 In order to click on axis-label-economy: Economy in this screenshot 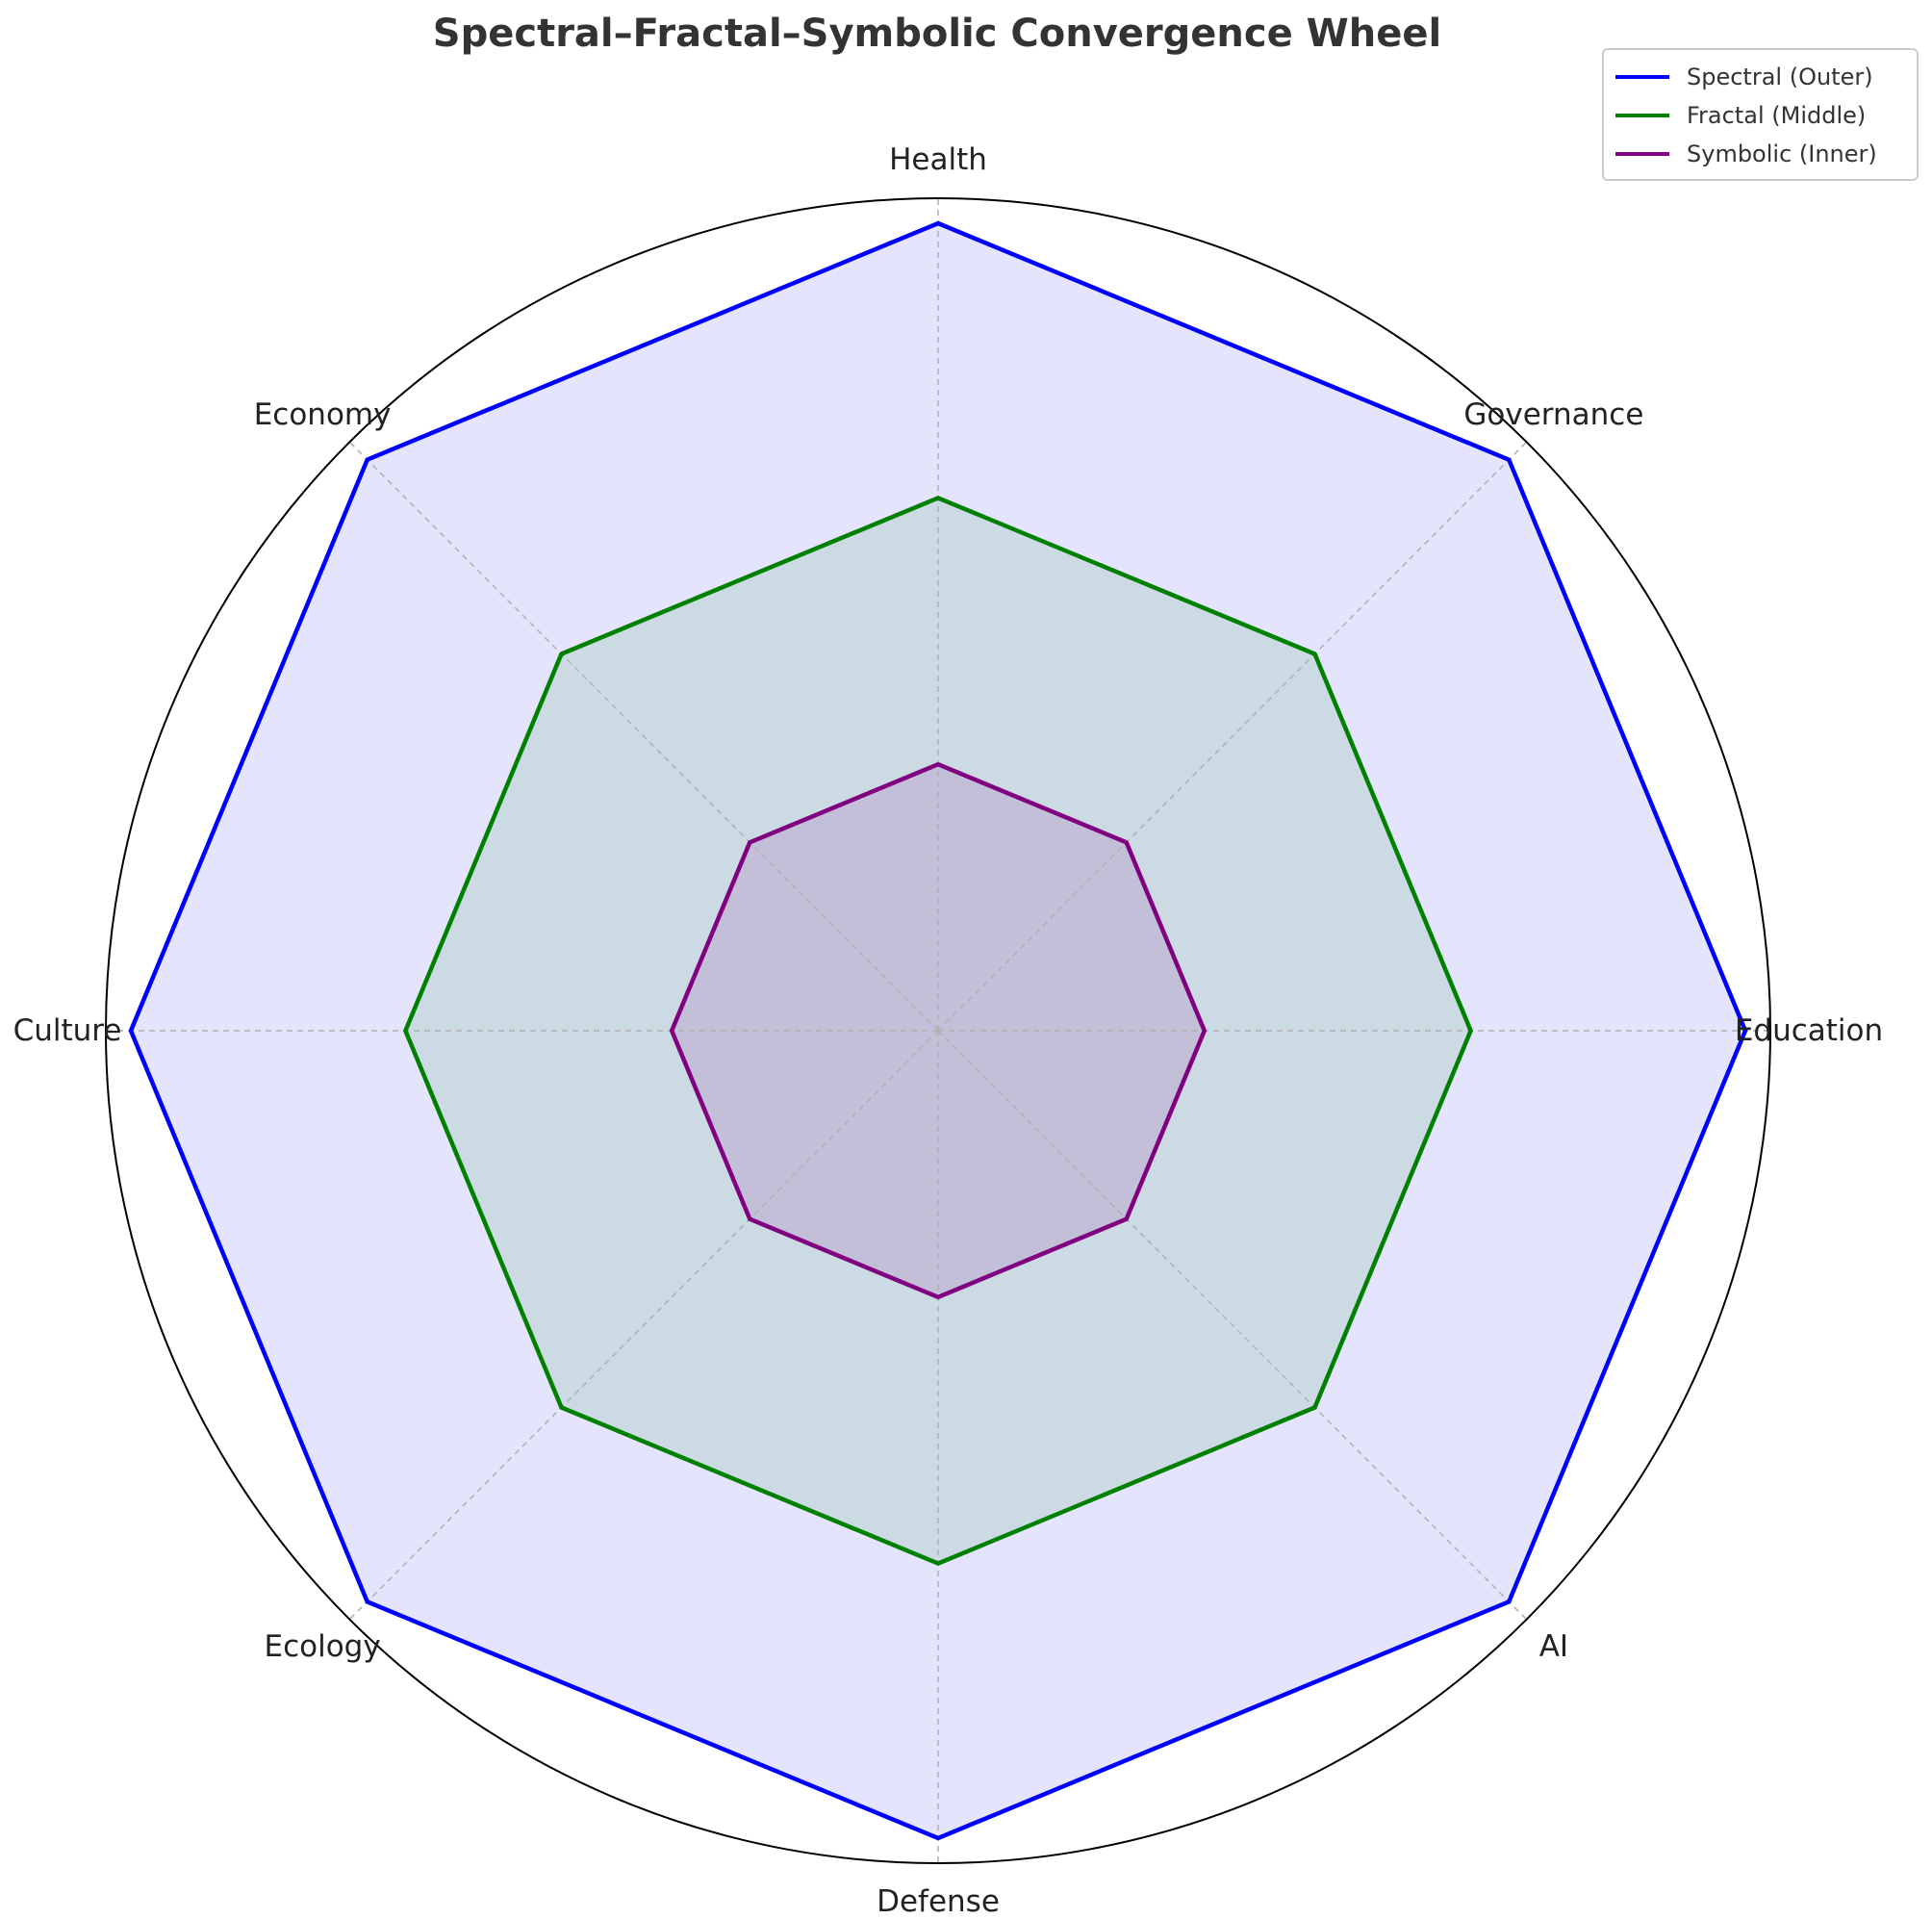, I will do `click(323, 414)`.